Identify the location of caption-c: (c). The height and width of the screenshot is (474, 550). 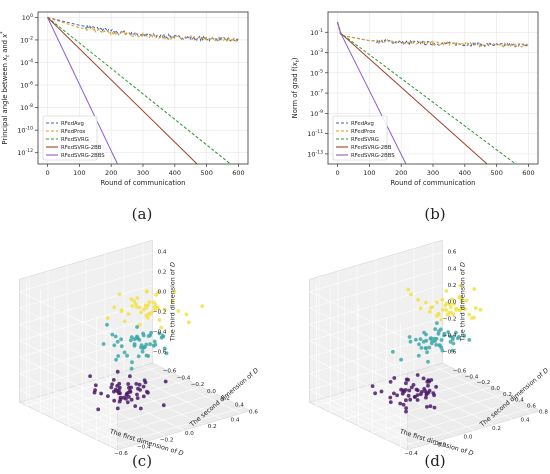
(142, 461).